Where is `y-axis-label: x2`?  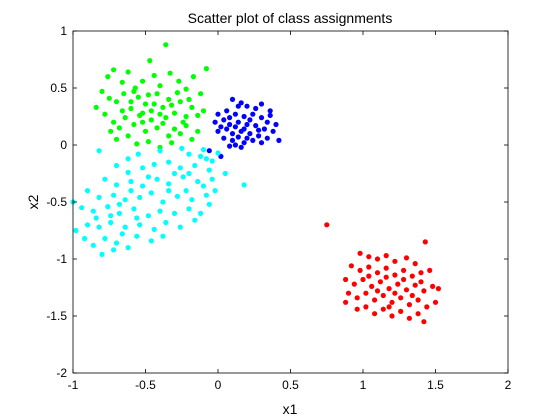
y-axis-label: x2 is located at coordinates (33, 201).